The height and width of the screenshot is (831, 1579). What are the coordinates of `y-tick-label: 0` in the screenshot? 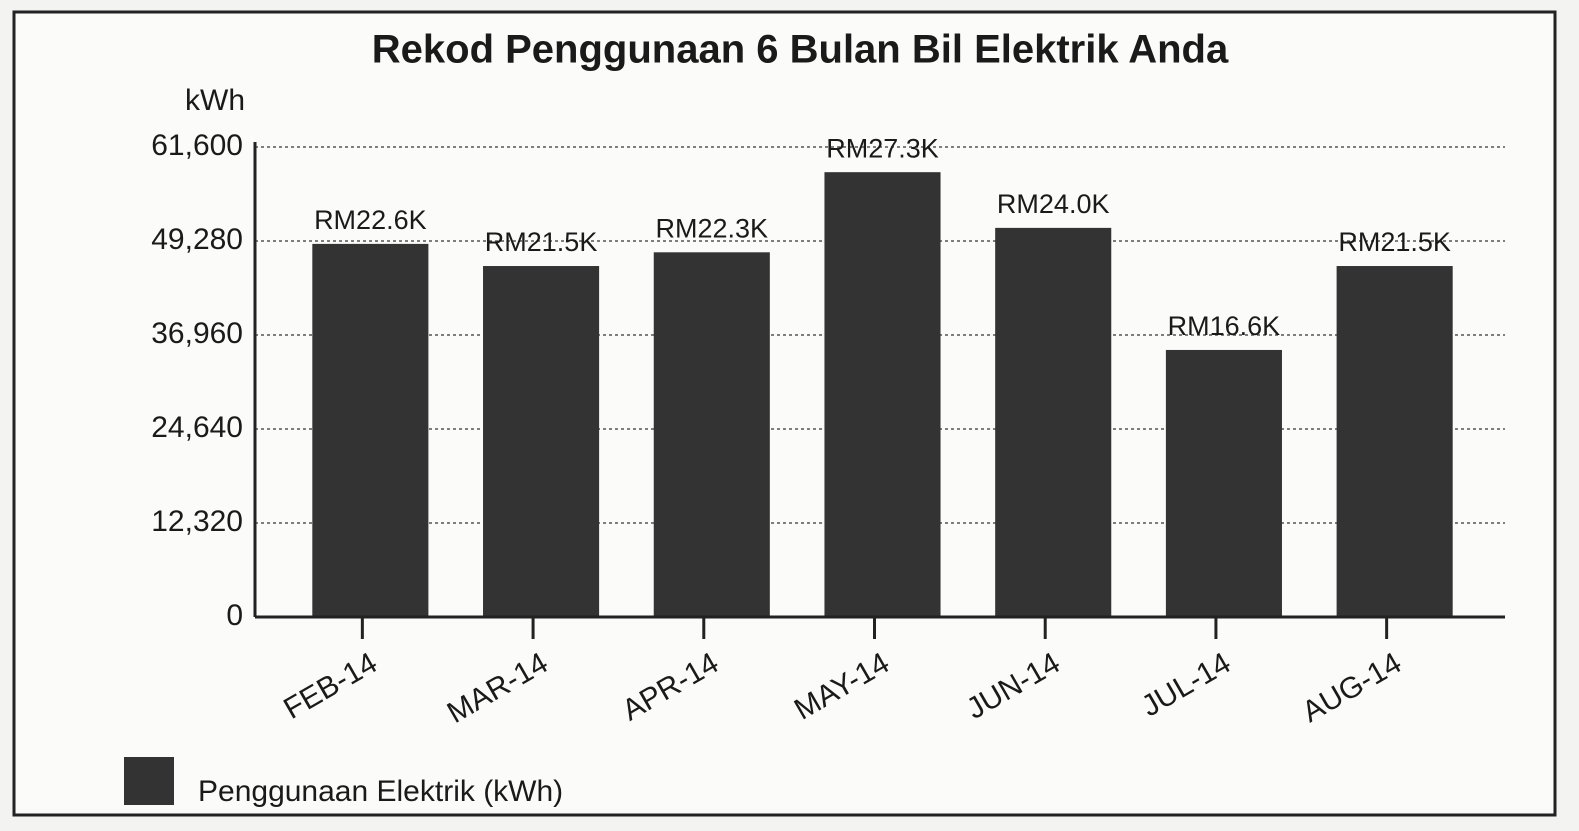 It's located at (234, 615).